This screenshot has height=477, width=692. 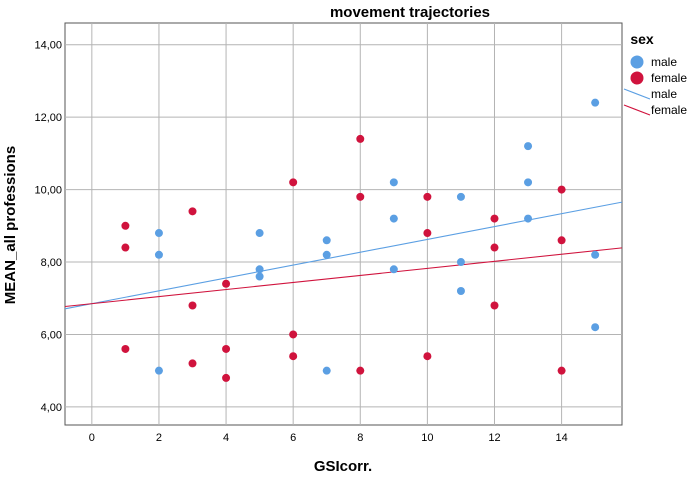 I want to click on y-tick-label: 12,00, so click(x=48, y=118).